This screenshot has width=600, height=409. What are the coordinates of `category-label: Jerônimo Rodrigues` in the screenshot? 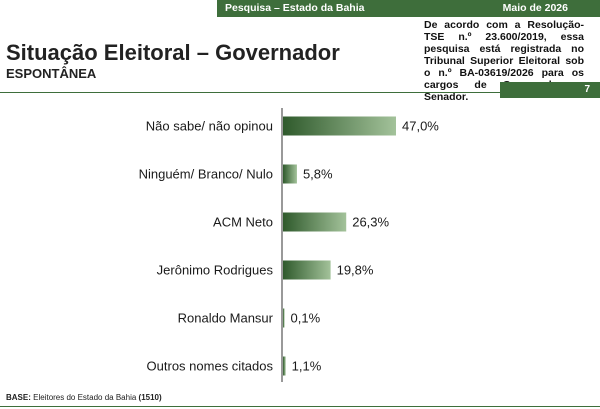 It's located at (215, 270).